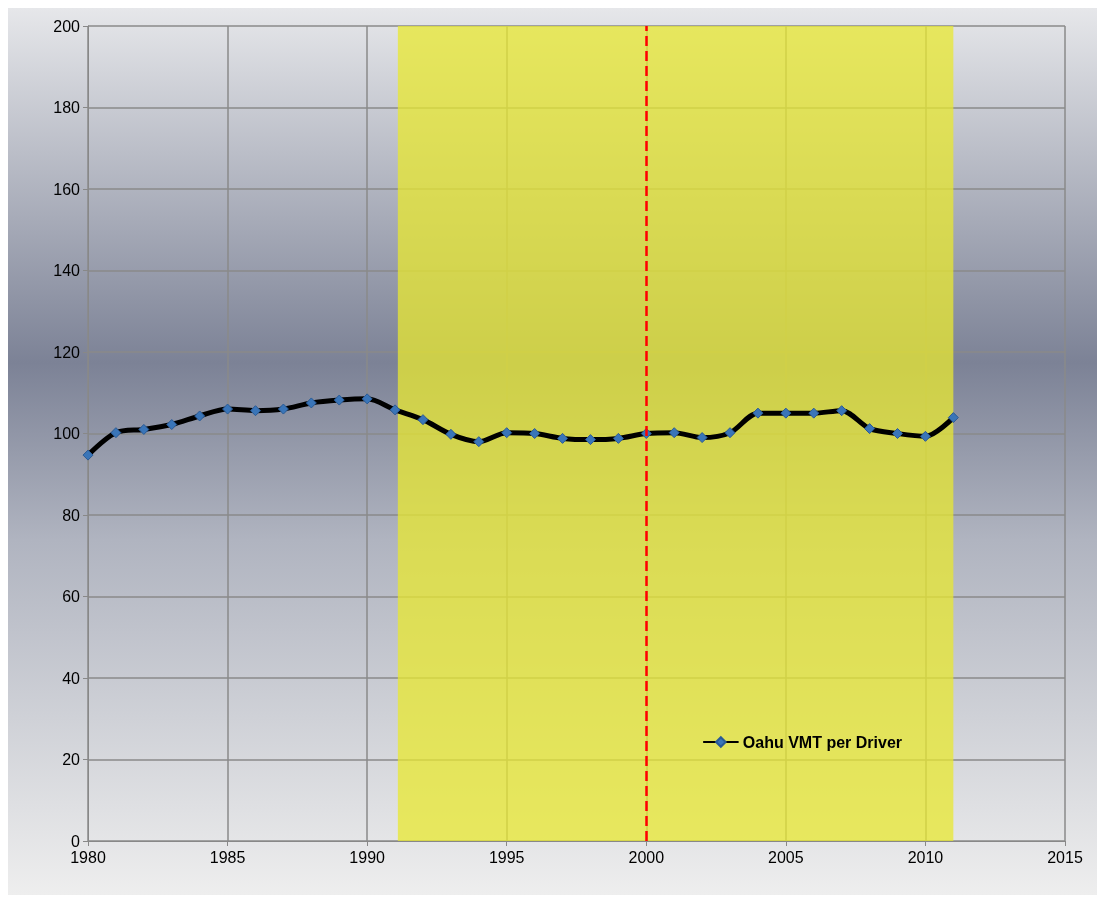  What do you see at coordinates (71, 759) in the screenshot?
I see `y-tick-label: 20` at bounding box center [71, 759].